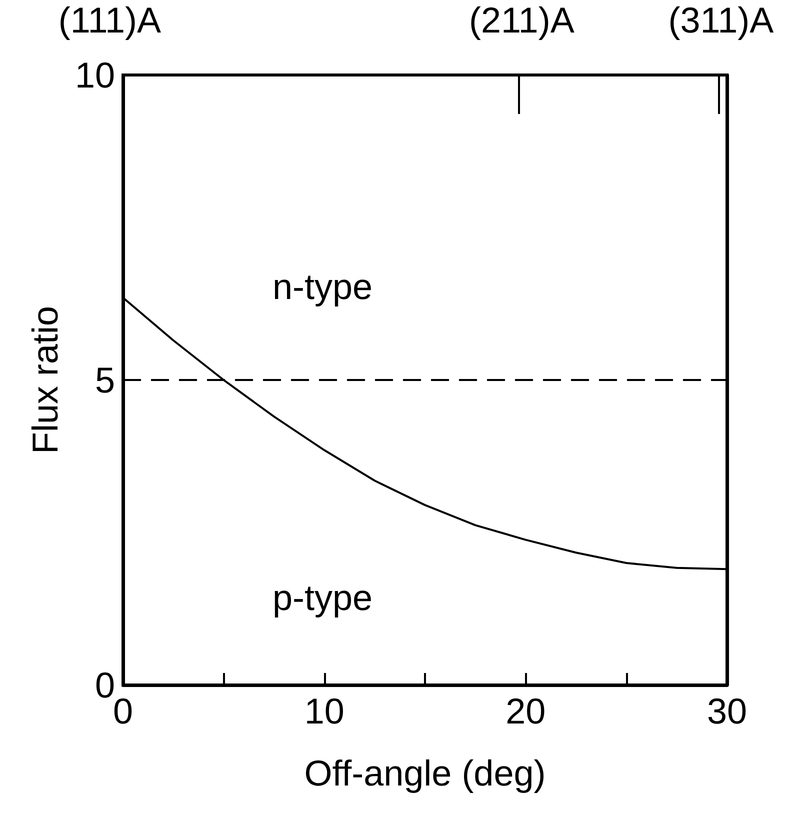  What do you see at coordinates (322, 597) in the screenshot?
I see `annotation: p-type` at bounding box center [322, 597].